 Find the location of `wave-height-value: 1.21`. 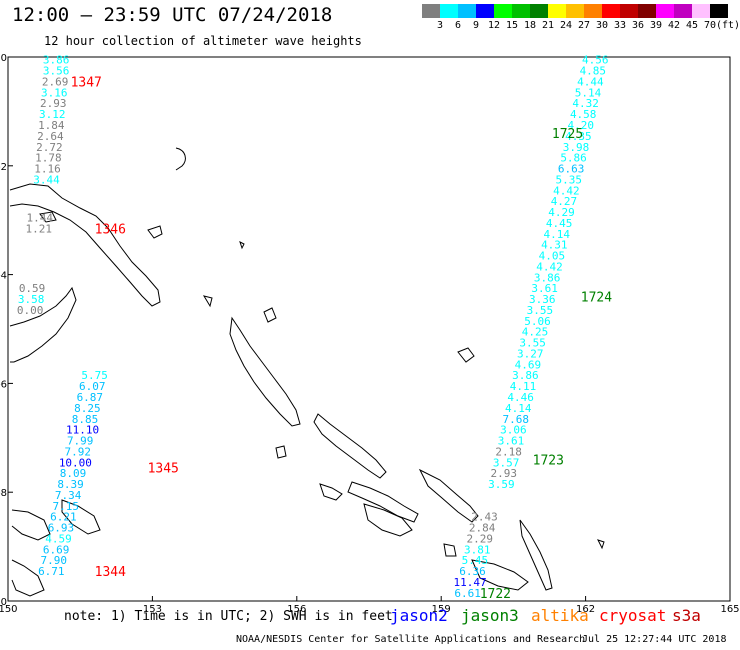

wave-height-value: 1.21 is located at coordinates (39, 228).